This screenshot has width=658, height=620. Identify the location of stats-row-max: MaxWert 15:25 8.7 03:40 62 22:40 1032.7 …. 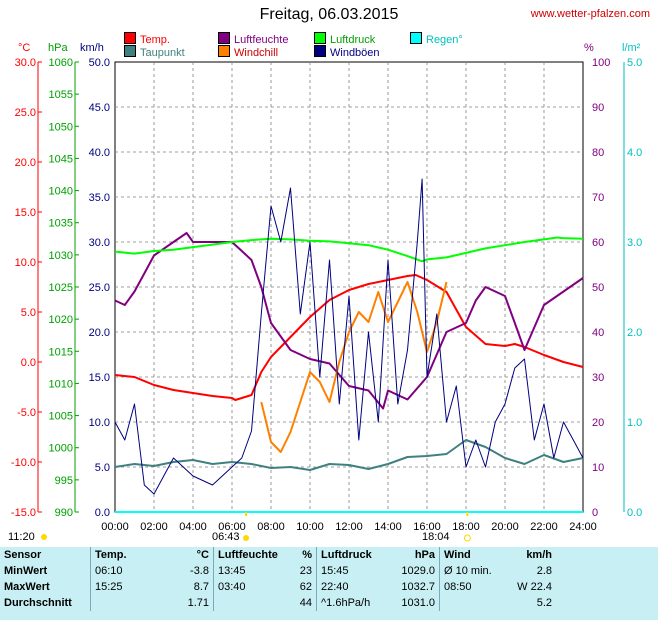
(278, 587).